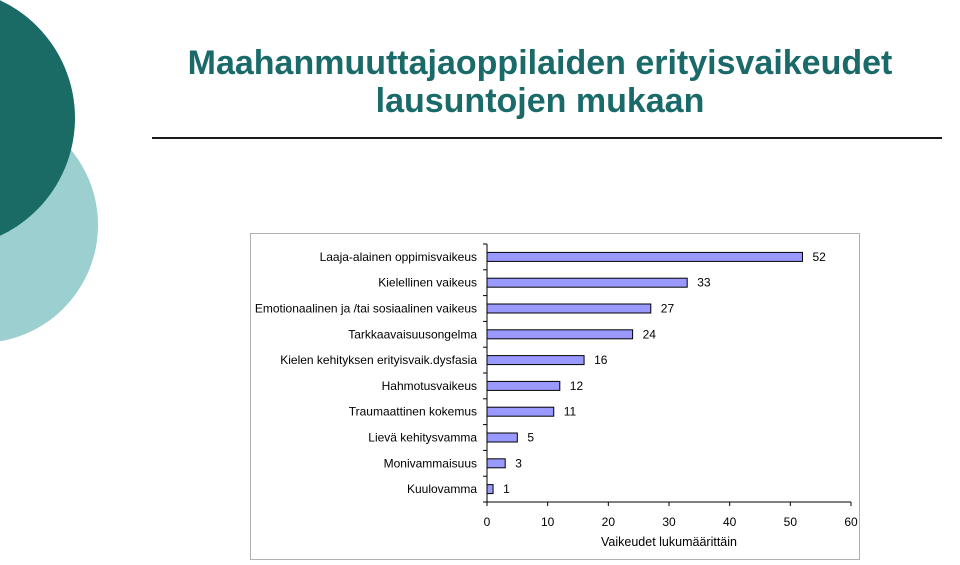 The image size is (960, 565). I want to click on decorative-circles, so click(49, 171).